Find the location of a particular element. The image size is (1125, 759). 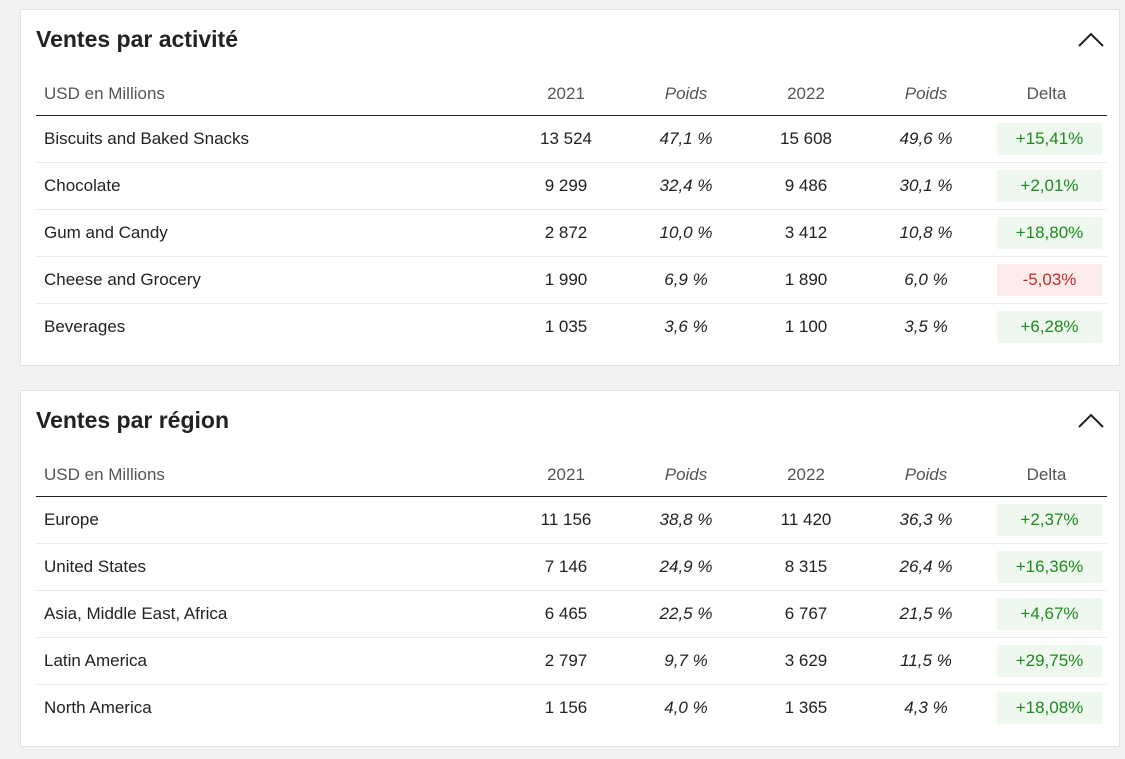

row-label: Asia, Middle East, Africa is located at coordinates (271, 614).